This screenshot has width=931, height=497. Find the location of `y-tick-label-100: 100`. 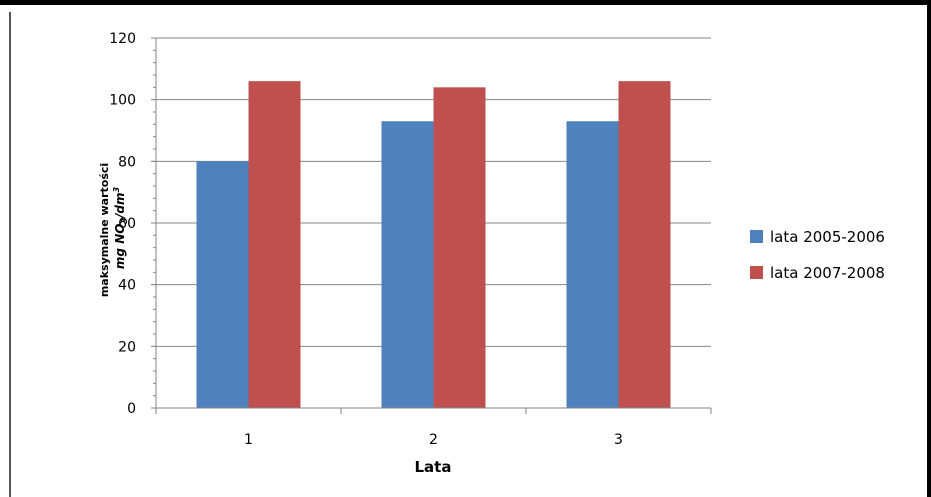

y-tick-label-100: 100 is located at coordinates (122, 101).